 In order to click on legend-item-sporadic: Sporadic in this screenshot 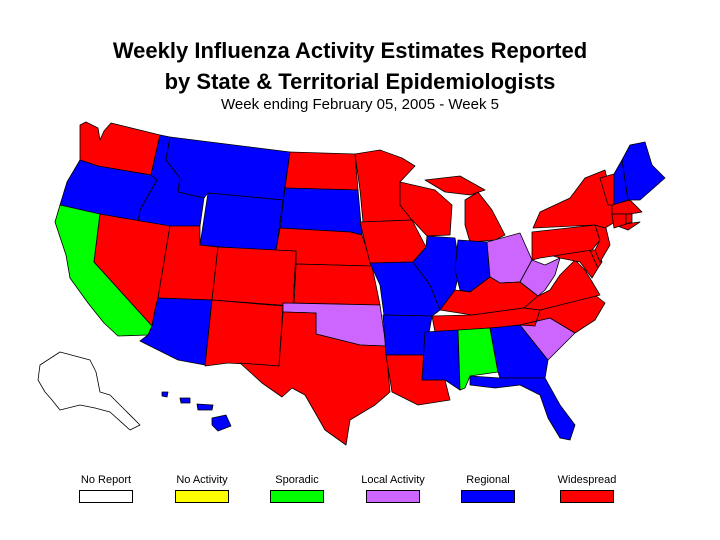, I will do `click(297, 488)`.